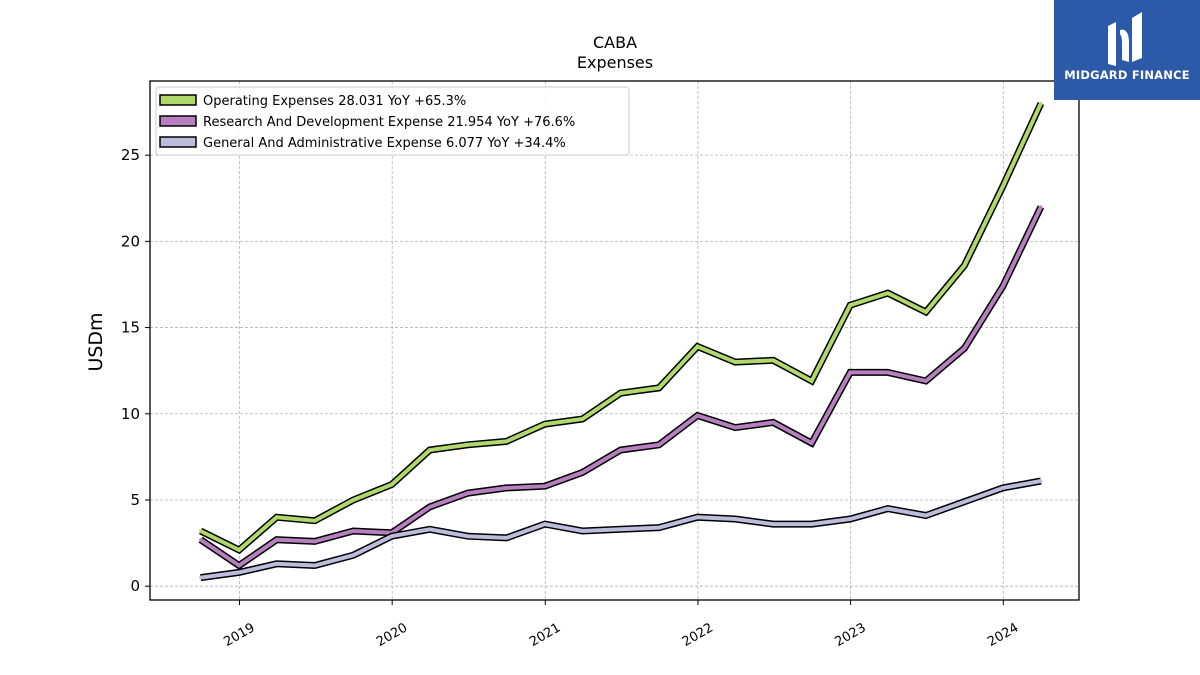  I want to click on chart-subtitle: Expenses, so click(615, 62).